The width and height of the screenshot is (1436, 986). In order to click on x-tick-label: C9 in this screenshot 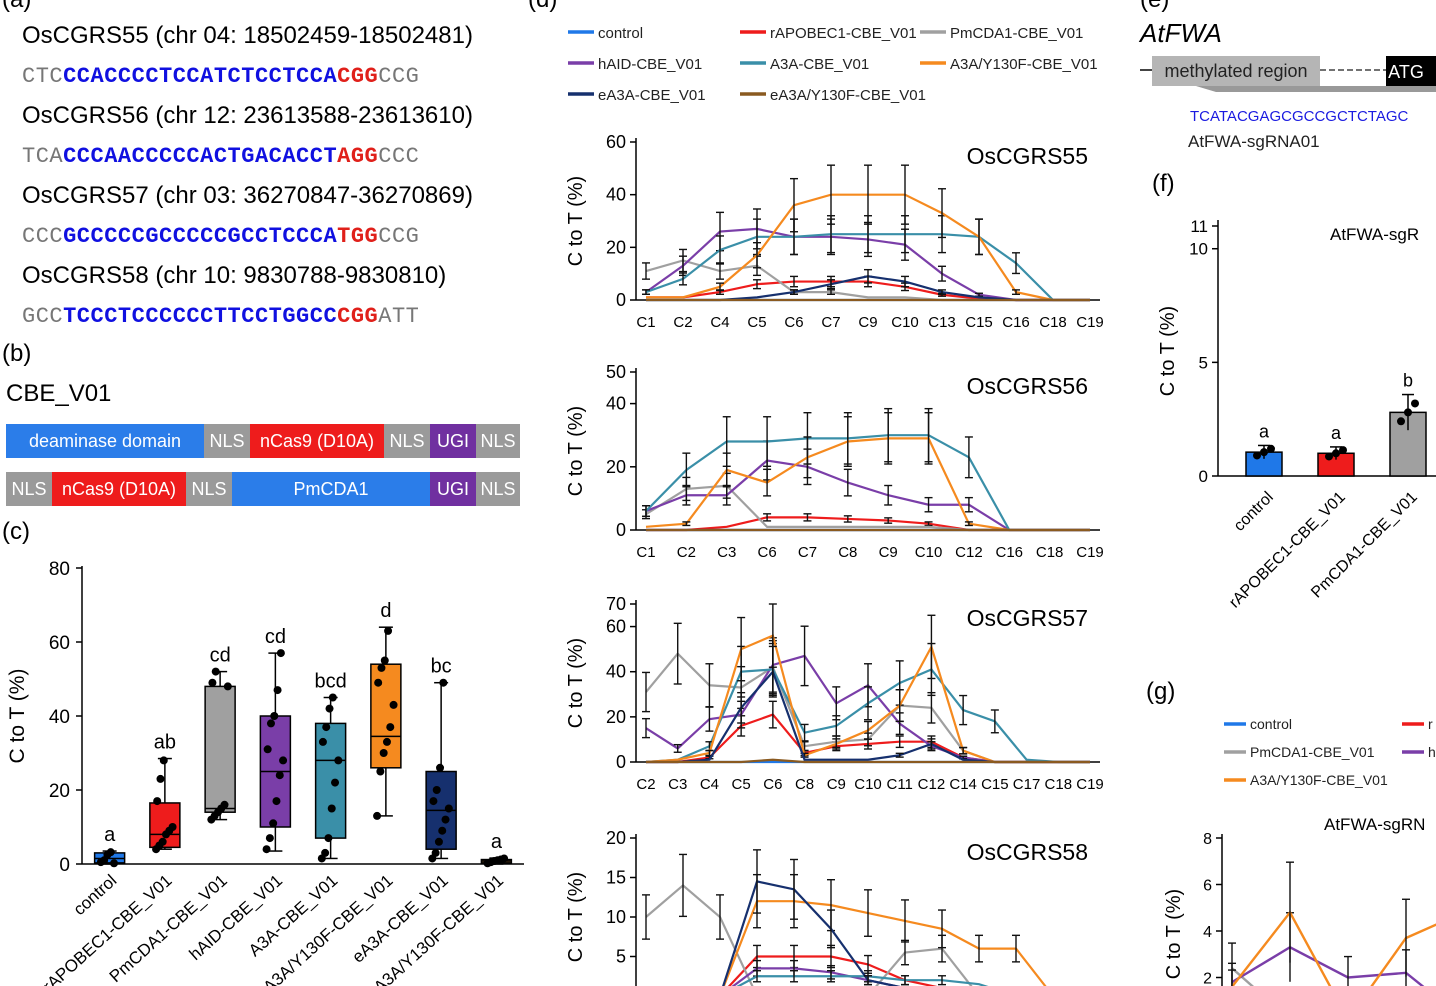, I will do `click(867, 322)`.